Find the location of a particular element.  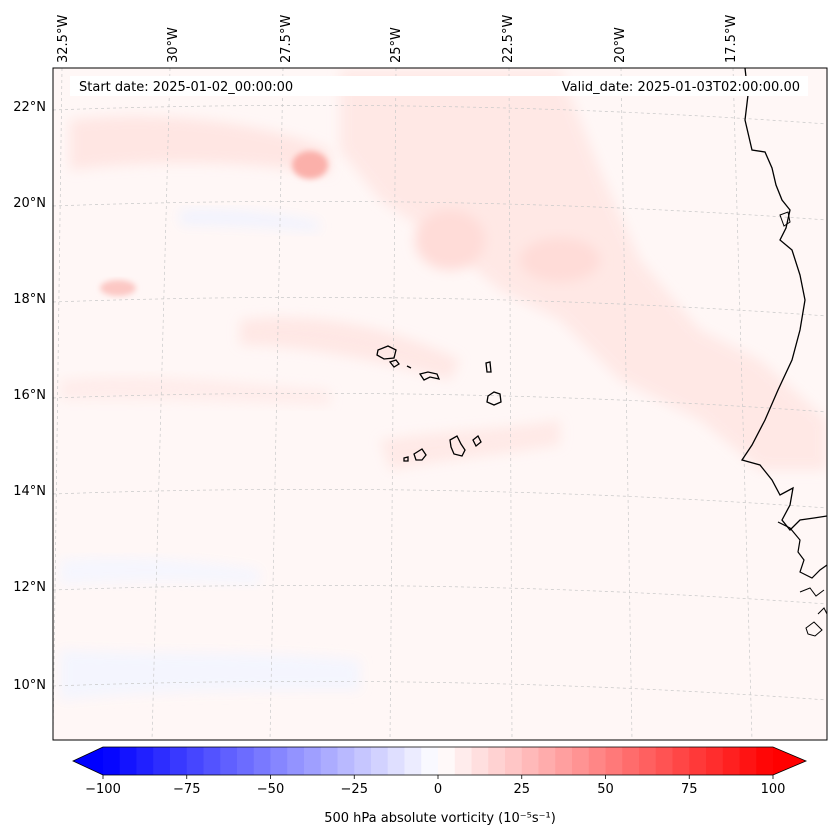

lat-label: 18°N is located at coordinates (29, 299).